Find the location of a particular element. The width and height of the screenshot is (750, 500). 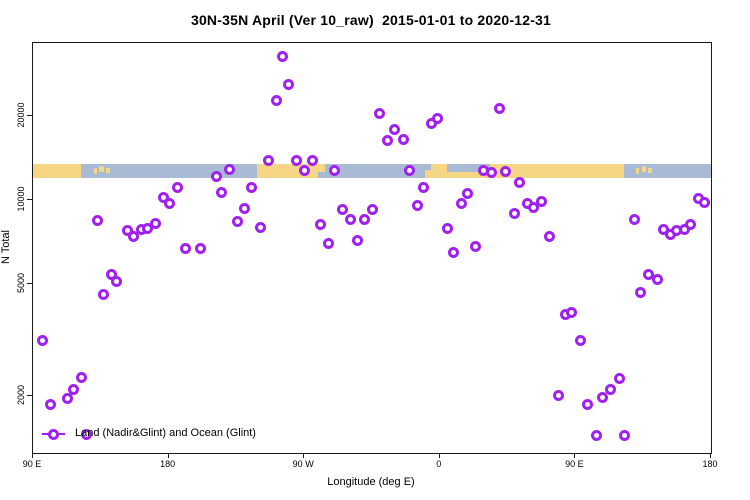

y-tick-label: 20000 is located at coordinates (21, 115).